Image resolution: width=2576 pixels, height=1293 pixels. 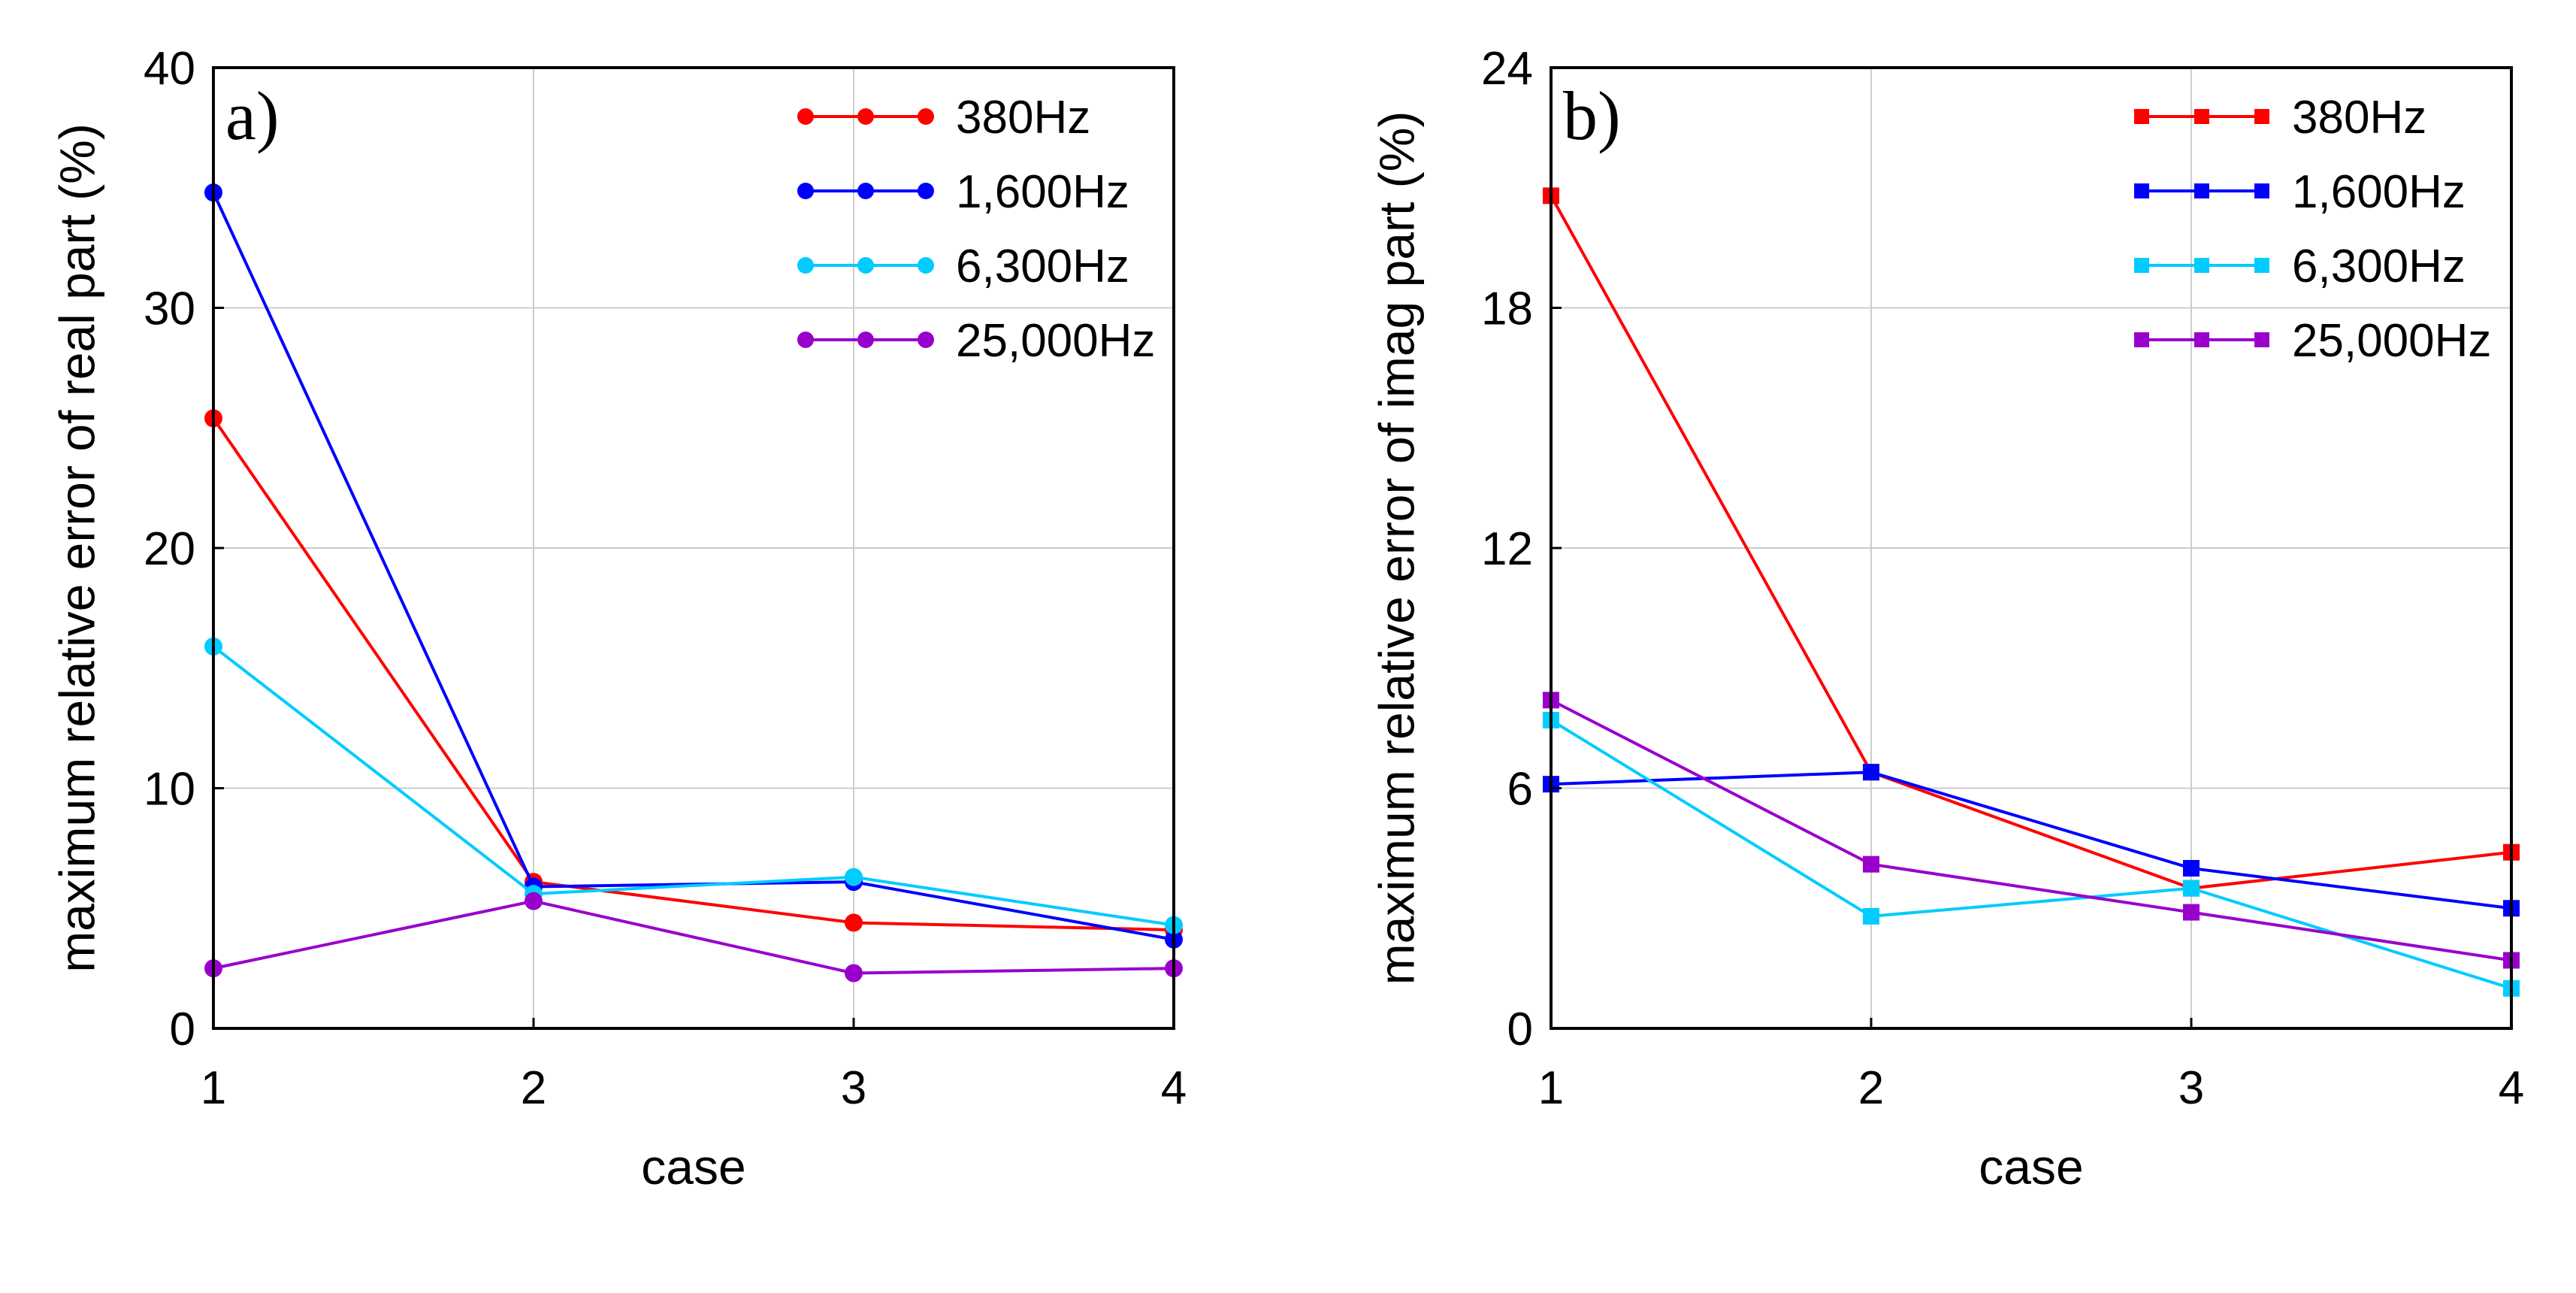 I want to click on legend-a: 380Hz 1,600Hz 6,300Hz 25,000Hz, so click(x=976, y=229).